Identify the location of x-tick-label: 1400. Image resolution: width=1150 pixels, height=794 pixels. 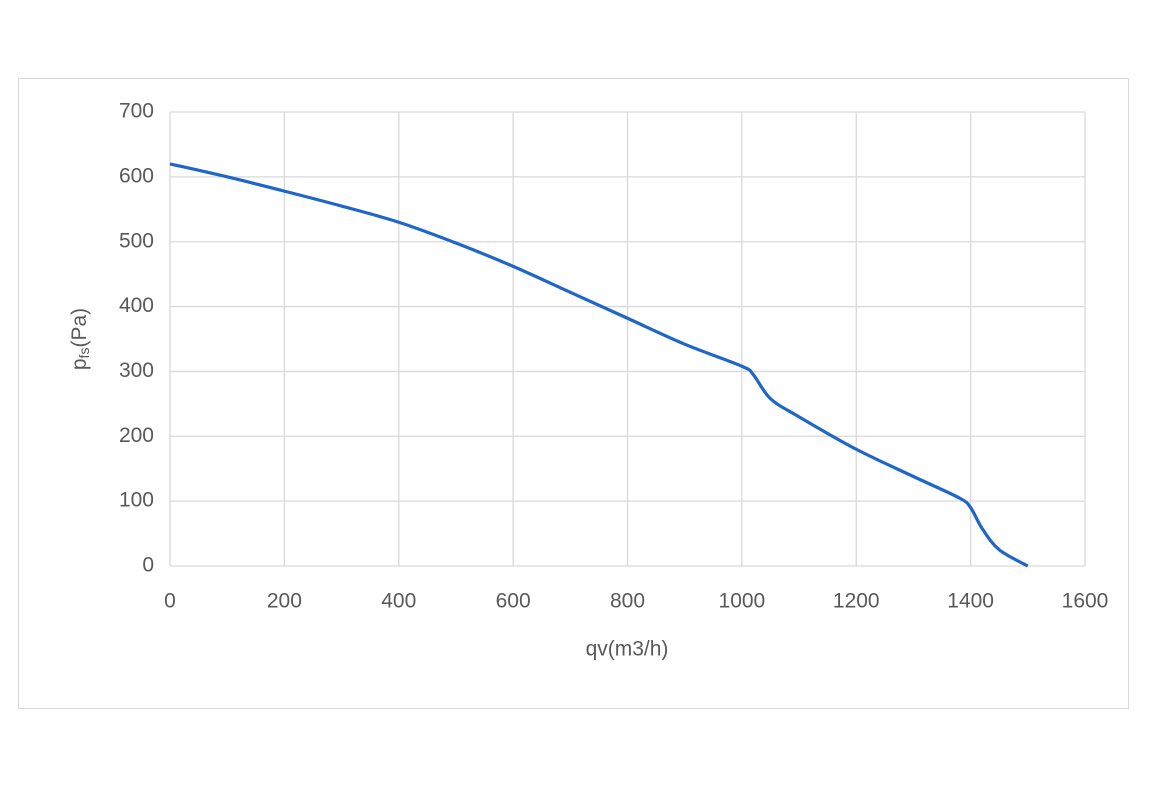
(970, 601).